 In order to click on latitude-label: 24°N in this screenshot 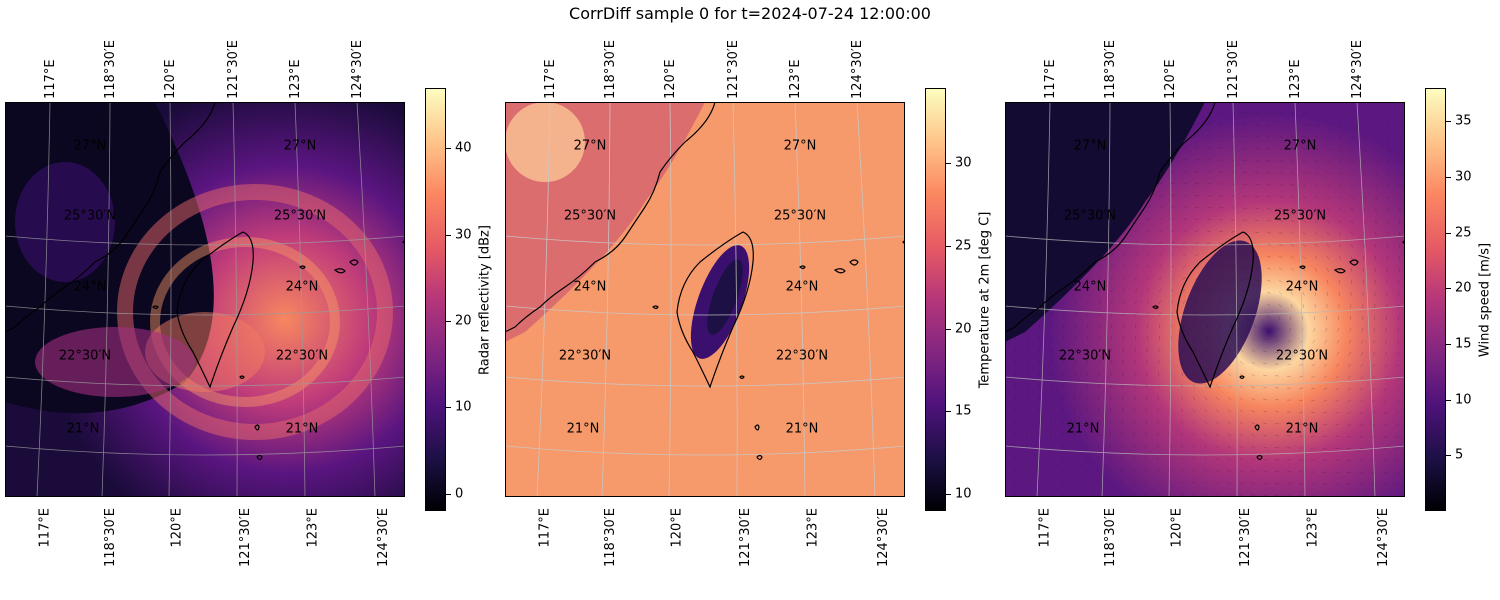, I will do `click(590, 287)`.